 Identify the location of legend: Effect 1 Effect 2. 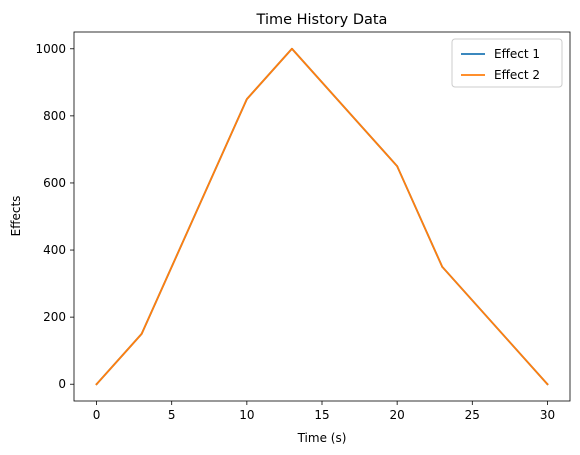
(507, 63).